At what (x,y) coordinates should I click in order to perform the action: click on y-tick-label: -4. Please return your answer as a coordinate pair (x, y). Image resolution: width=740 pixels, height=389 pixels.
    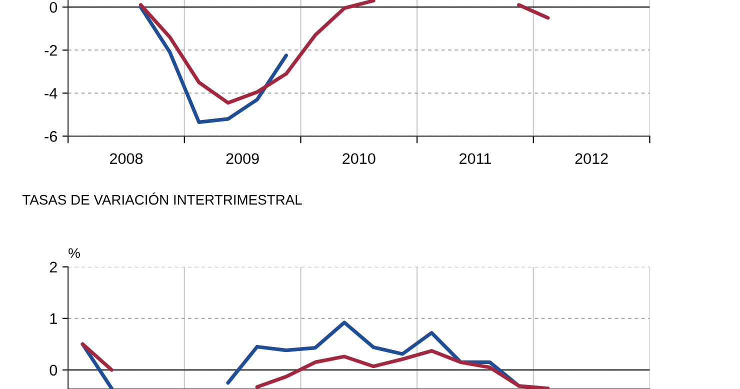
    Looking at the image, I should click on (51, 93).